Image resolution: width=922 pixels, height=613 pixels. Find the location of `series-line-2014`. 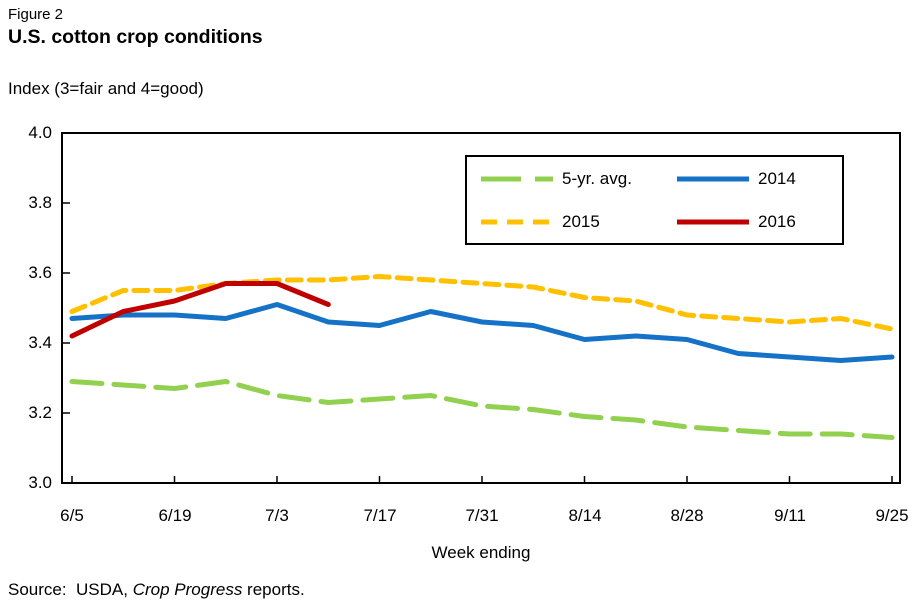

series-line-2014 is located at coordinates (482, 332).